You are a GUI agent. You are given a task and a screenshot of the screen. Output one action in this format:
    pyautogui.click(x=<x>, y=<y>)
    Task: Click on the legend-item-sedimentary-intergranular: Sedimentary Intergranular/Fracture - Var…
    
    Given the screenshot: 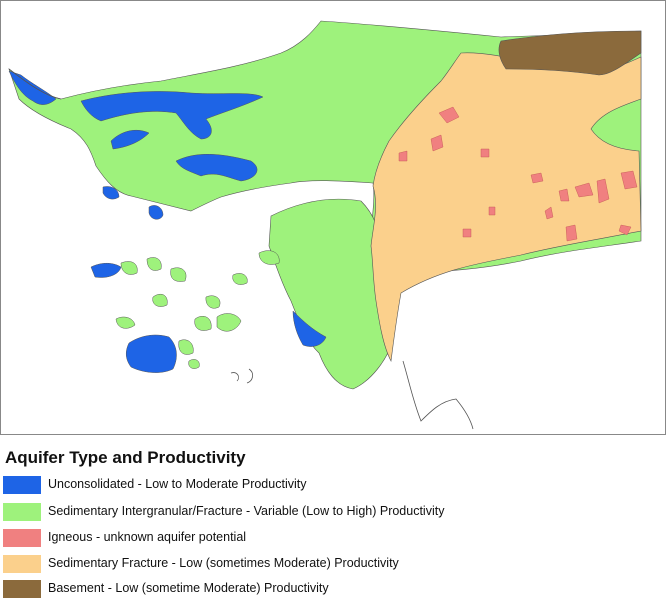 What is the action you would take?
    pyautogui.click(x=323, y=513)
    